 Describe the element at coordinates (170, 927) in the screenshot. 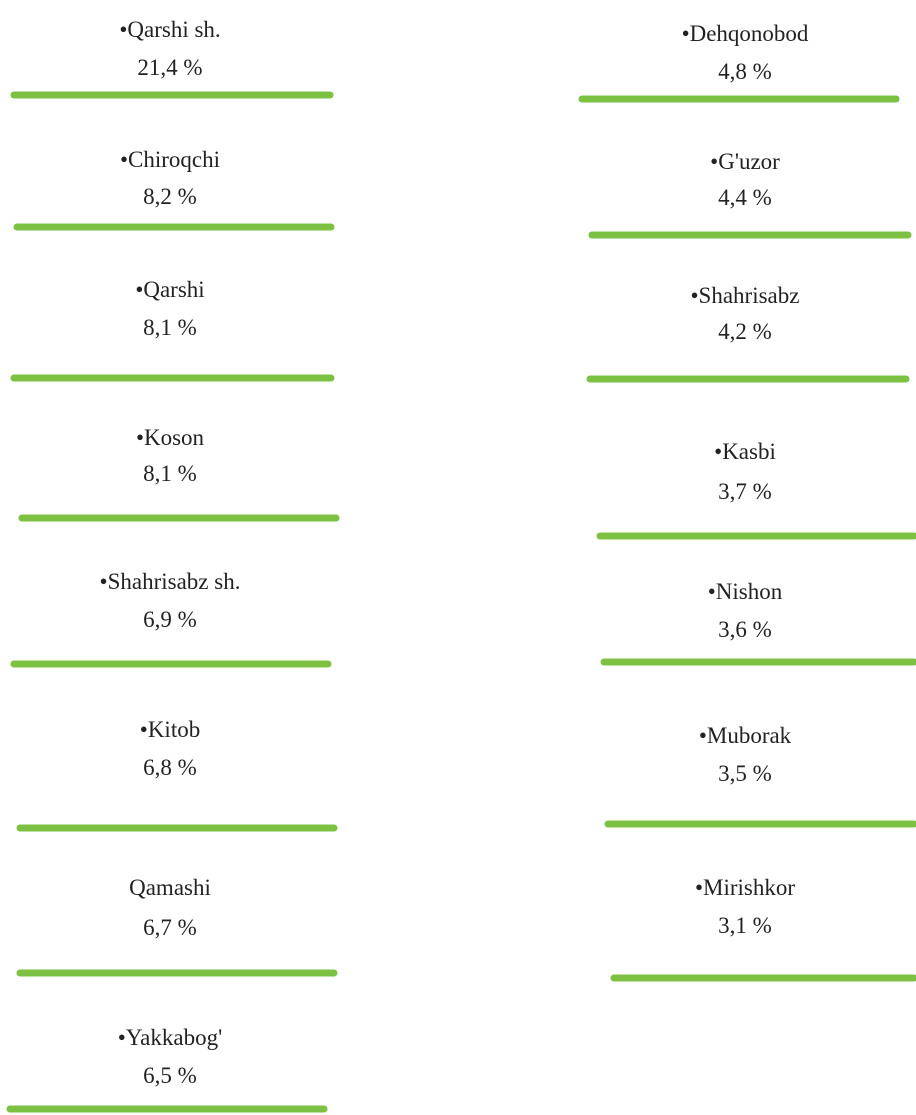

I see `region-share: 6,7 %` at that location.